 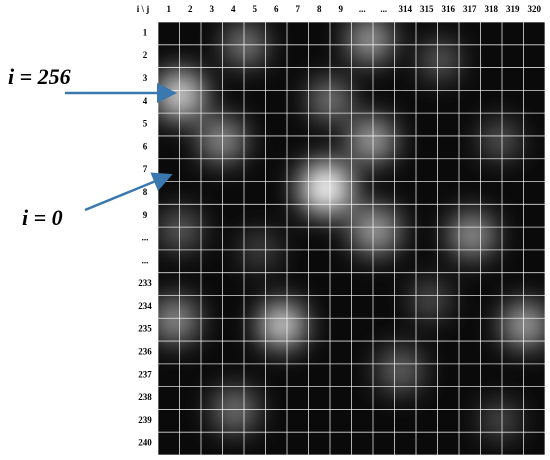 What do you see at coordinates (255, 9) in the screenshot?
I see `column-label: 5` at bounding box center [255, 9].